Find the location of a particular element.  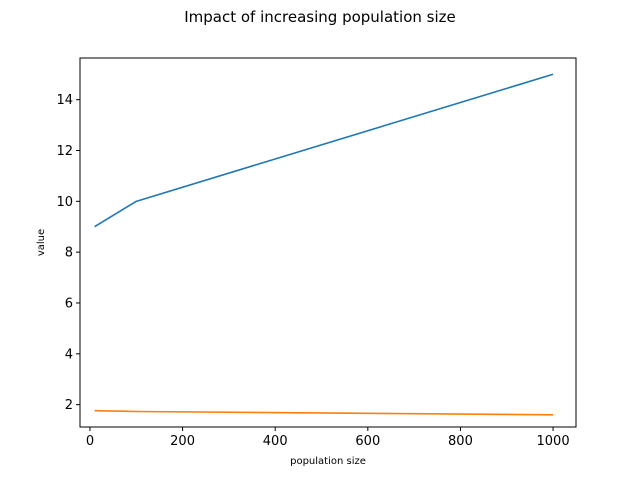

x-tick-label: 800 is located at coordinates (460, 441).